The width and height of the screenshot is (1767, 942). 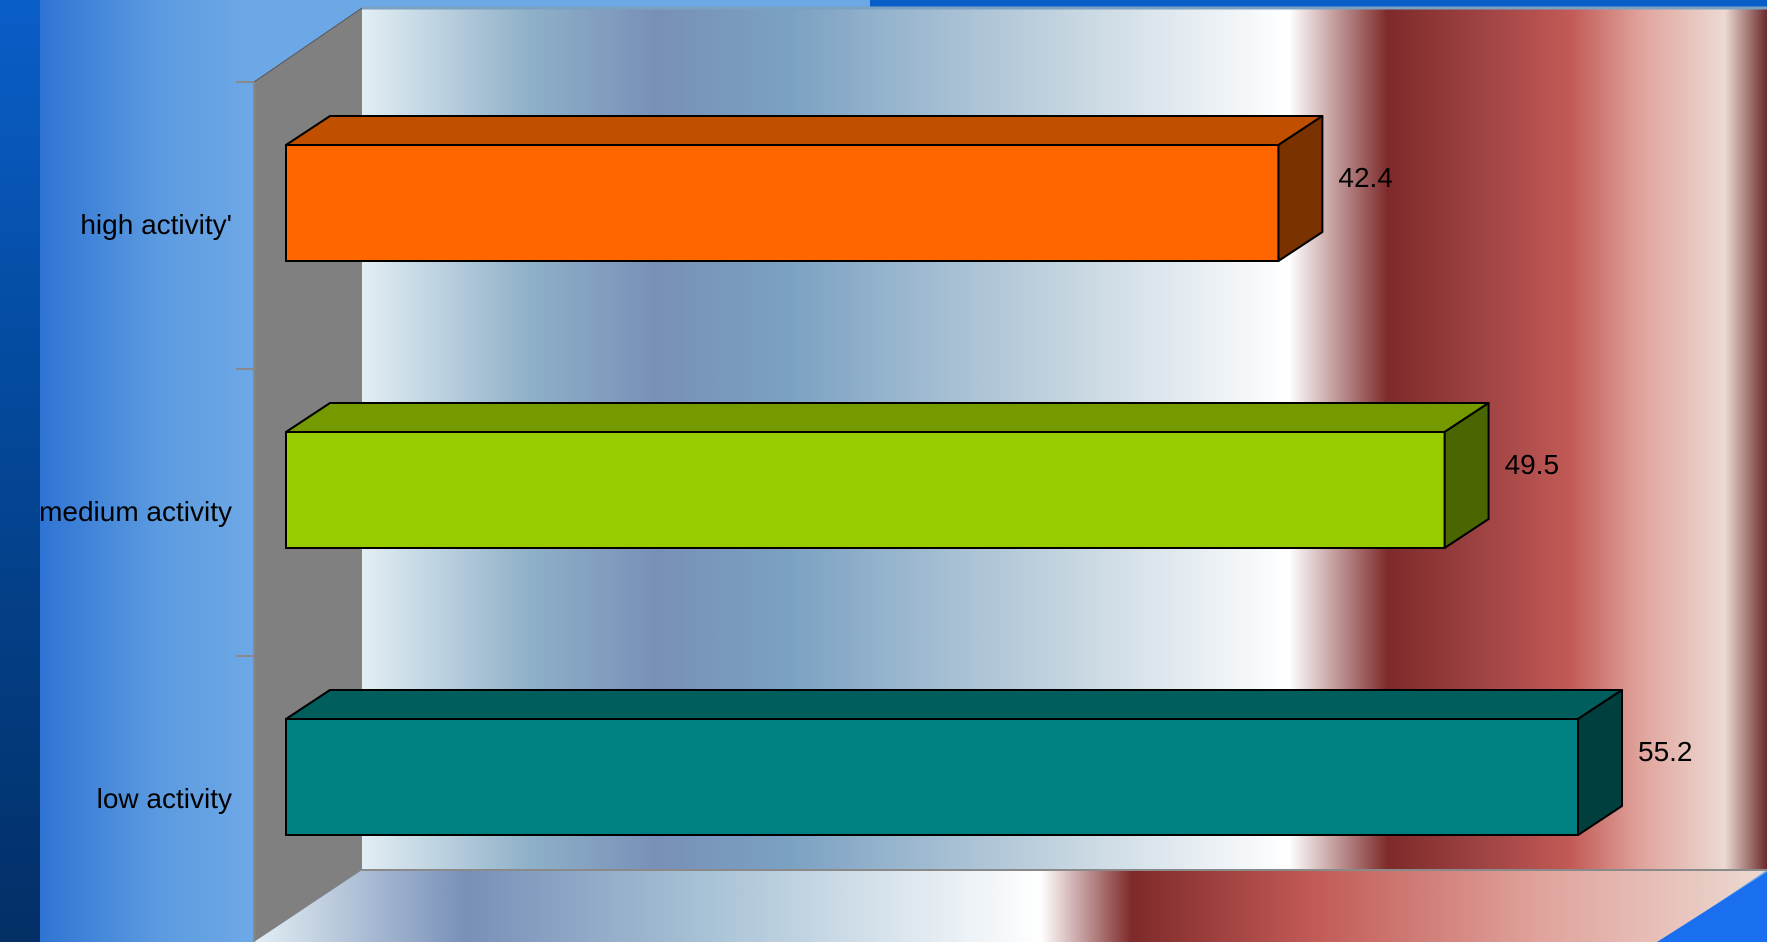 I want to click on value-label: 55.2, so click(x=1665, y=751).